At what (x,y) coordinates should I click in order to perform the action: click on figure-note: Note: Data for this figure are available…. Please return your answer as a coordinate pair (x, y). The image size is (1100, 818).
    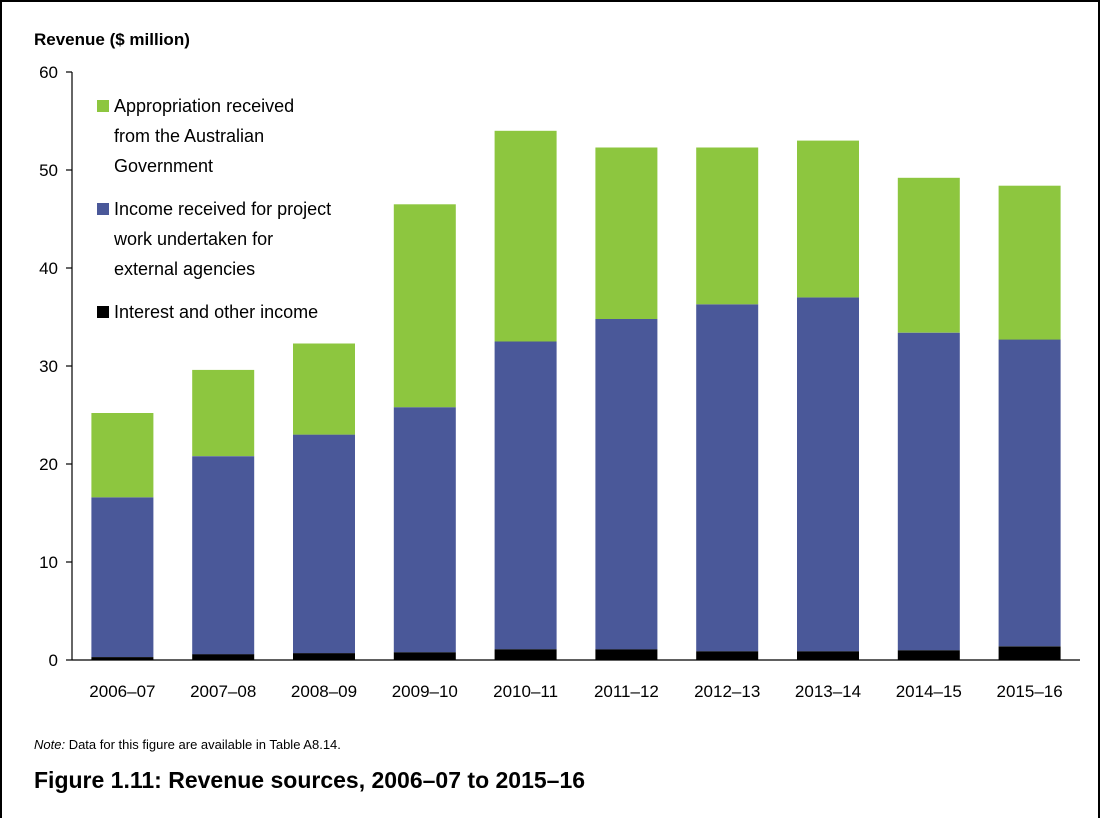
    Looking at the image, I should click on (187, 744).